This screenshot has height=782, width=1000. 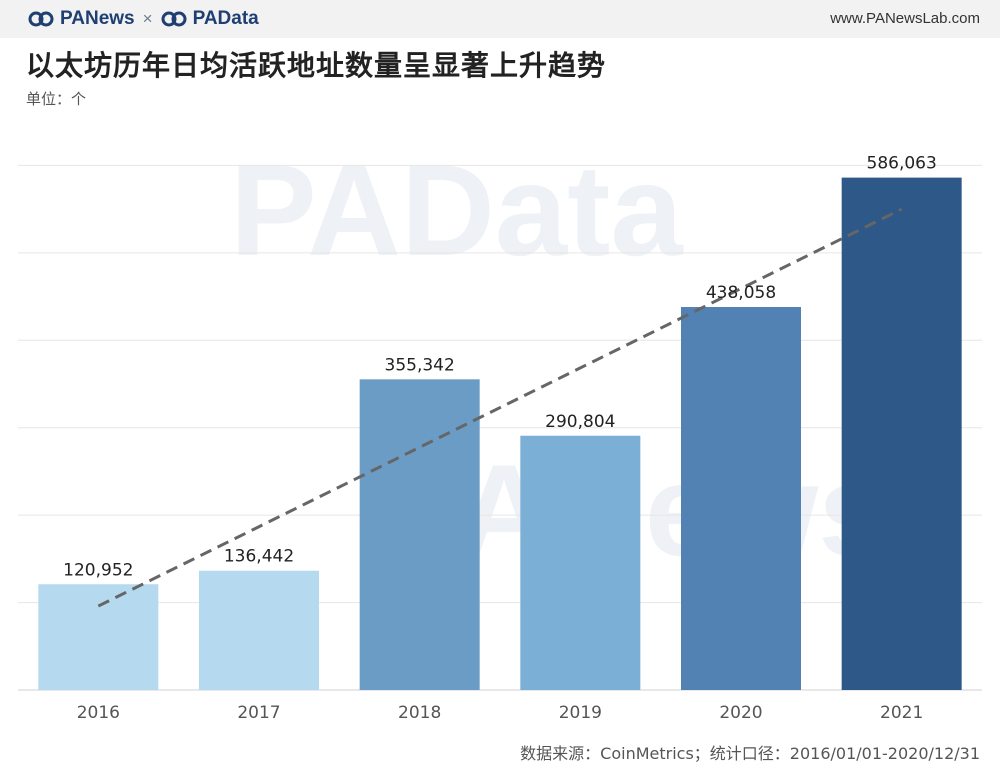 What do you see at coordinates (740, 713) in the screenshot?
I see `x-tick-2020: 2020` at bounding box center [740, 713].